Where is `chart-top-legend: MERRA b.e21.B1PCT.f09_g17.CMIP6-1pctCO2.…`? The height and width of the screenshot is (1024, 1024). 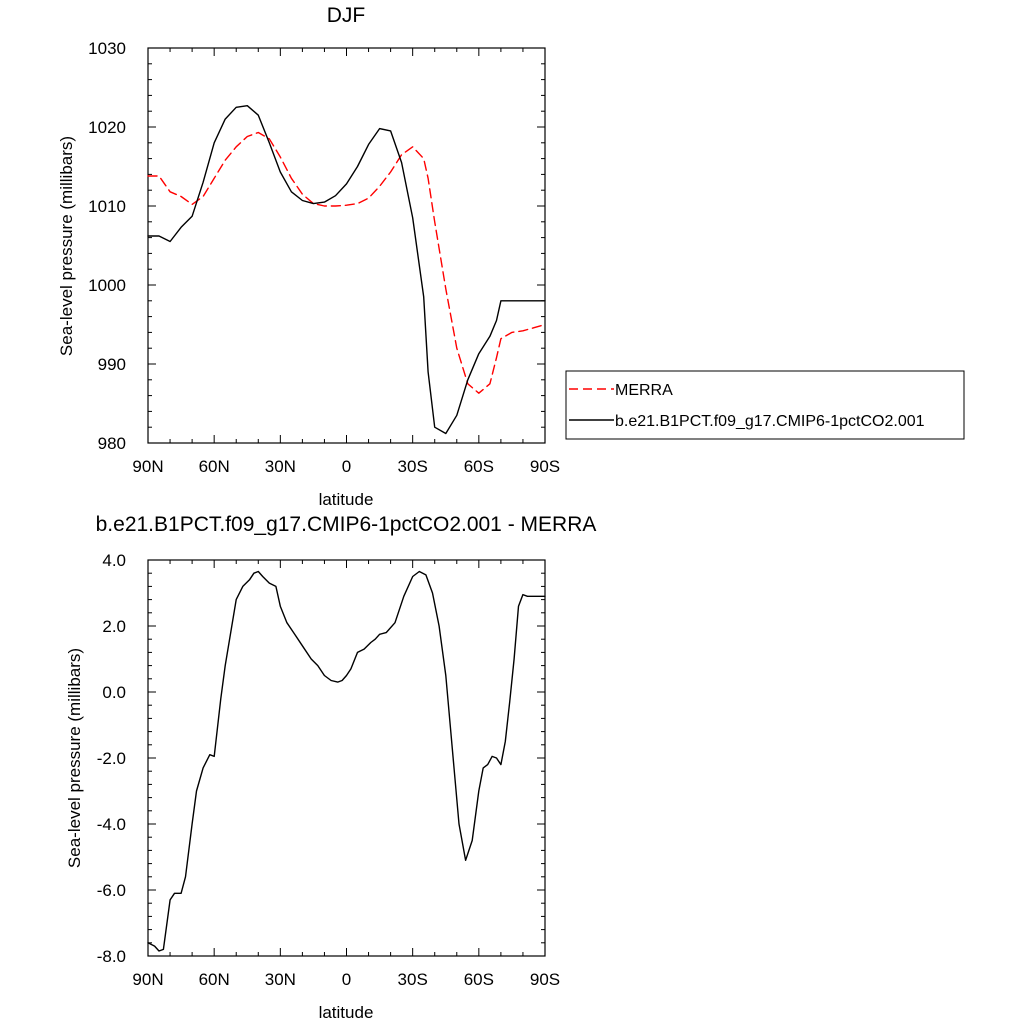
chart-top-legend: MERRA b.e21.B1PCT.f09_g17.CMIP6-1pctCO2.… is located at coordinates (765, 405).